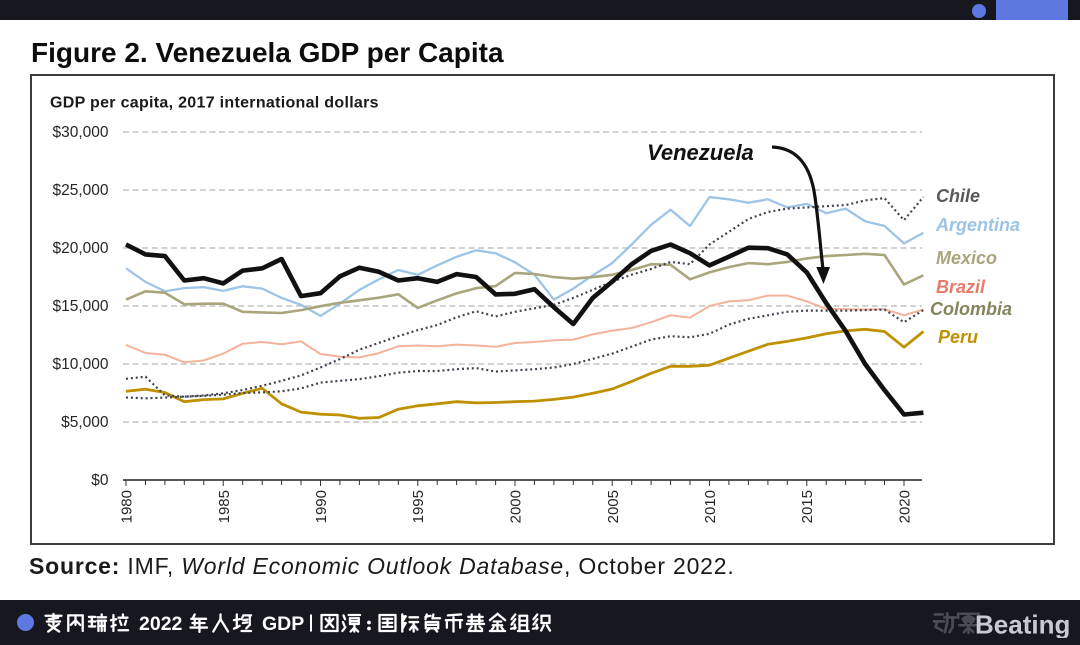 Image resolution: width=1080 pixels, height=645 pixels. Describe the element at coordinates (905, 506) in the screenshot. I see `svg-text: 2020` at that location.